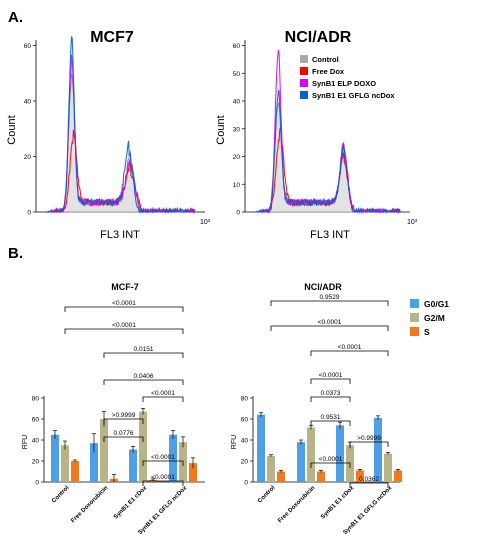  Describe the element at coordinates (434, 318) in the screenshot. I see `bar-legend-label: G2/M` at that location.